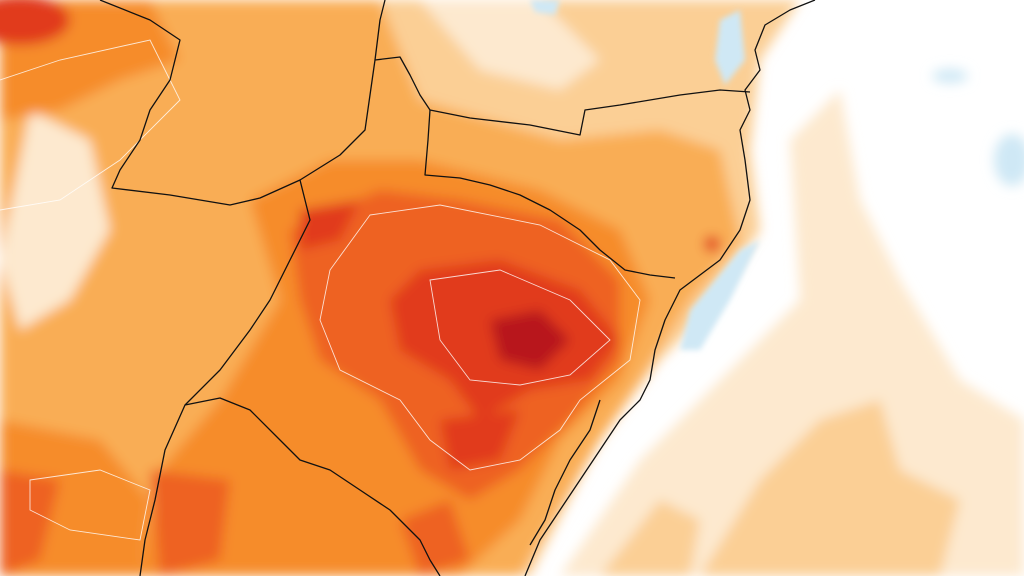  I want to click on coastline, so click(565, 472).